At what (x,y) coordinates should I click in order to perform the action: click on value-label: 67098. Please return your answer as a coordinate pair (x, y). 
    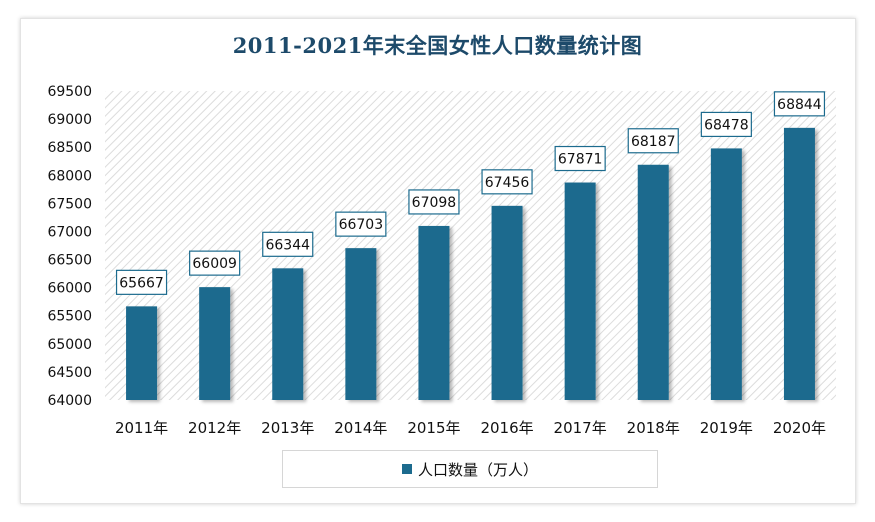
    Looking at the image, I should click on (434, 203).